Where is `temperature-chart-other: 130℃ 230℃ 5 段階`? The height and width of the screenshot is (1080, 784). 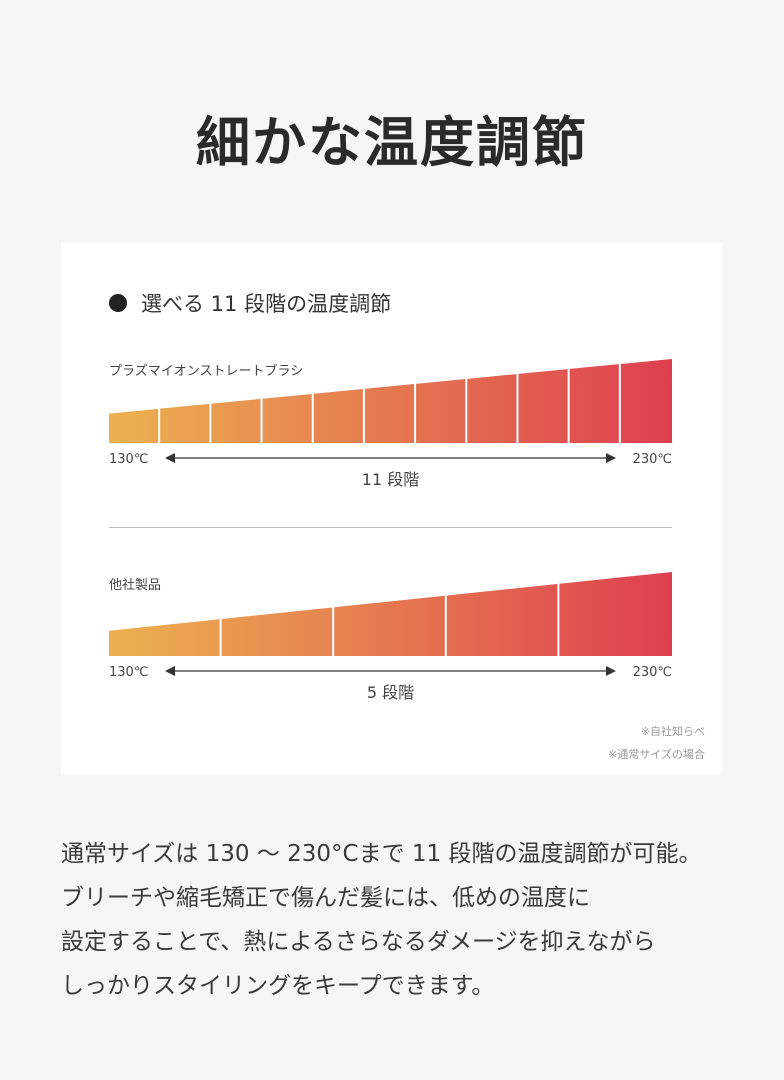
temperature-chart-other: 130℃ 230℃ 5 段階 is located at coordinates (390, 637).